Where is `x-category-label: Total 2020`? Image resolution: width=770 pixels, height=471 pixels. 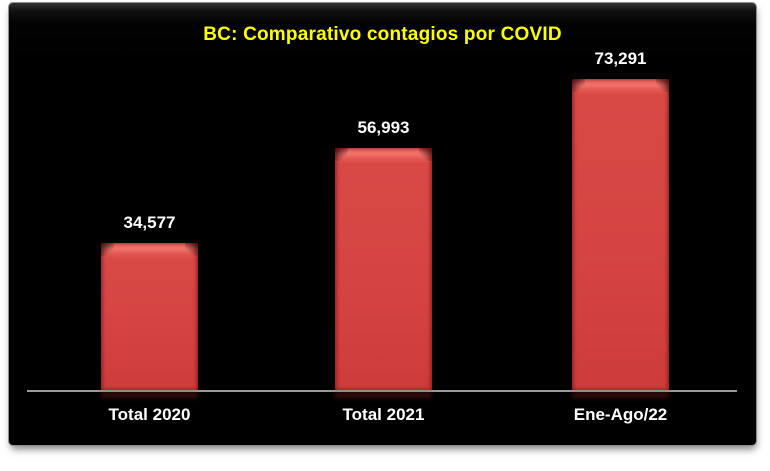
x-category-label: Total 2020 is located at coordinates (149, 414).